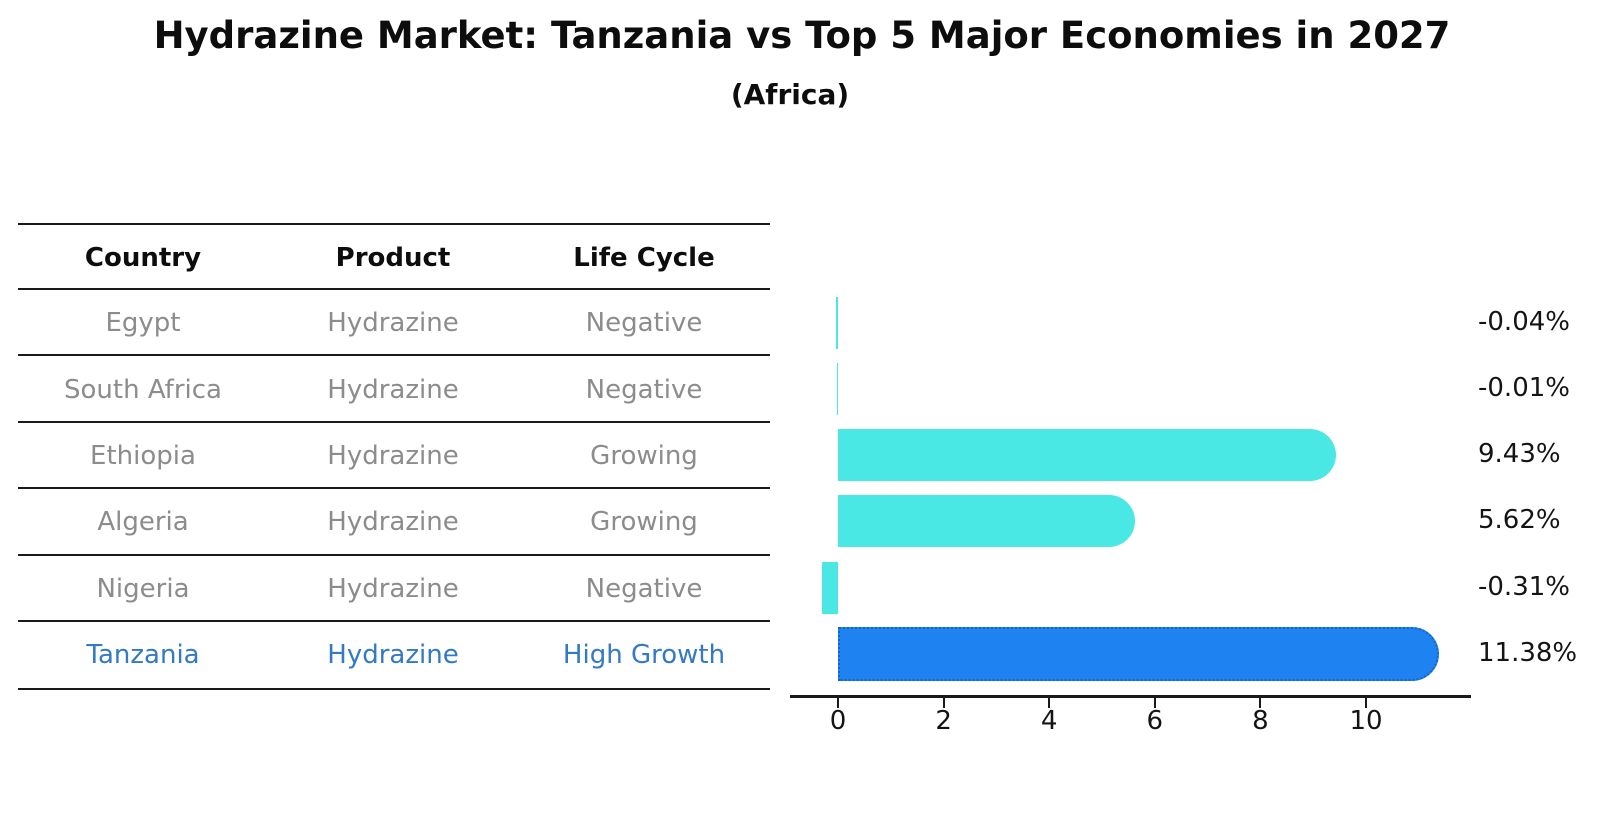 The image size is (1604, 823). What do you see at coordinates (143, 323) in the screenshot?
I see `table-cell: Egypt` at bounding box center [143, 323].